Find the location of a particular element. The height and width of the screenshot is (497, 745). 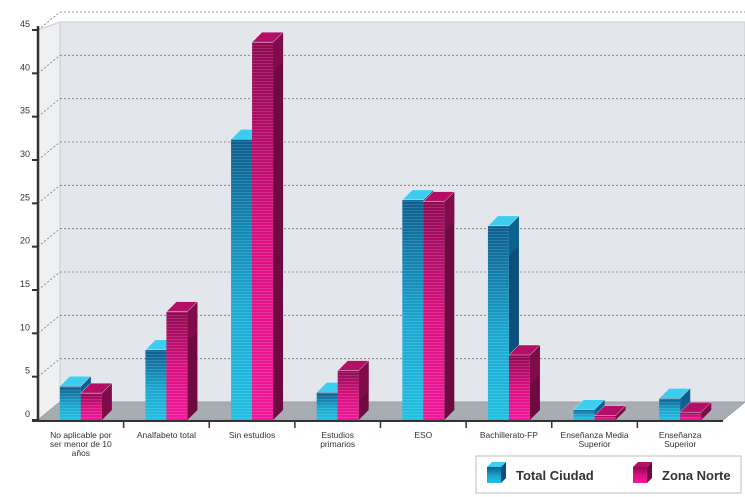

x-category-label: Bachillerato-FP is located at coordinates (509, 435).